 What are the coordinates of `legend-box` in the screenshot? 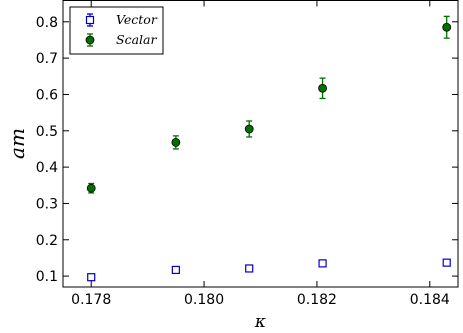 It's located at (116, 30).